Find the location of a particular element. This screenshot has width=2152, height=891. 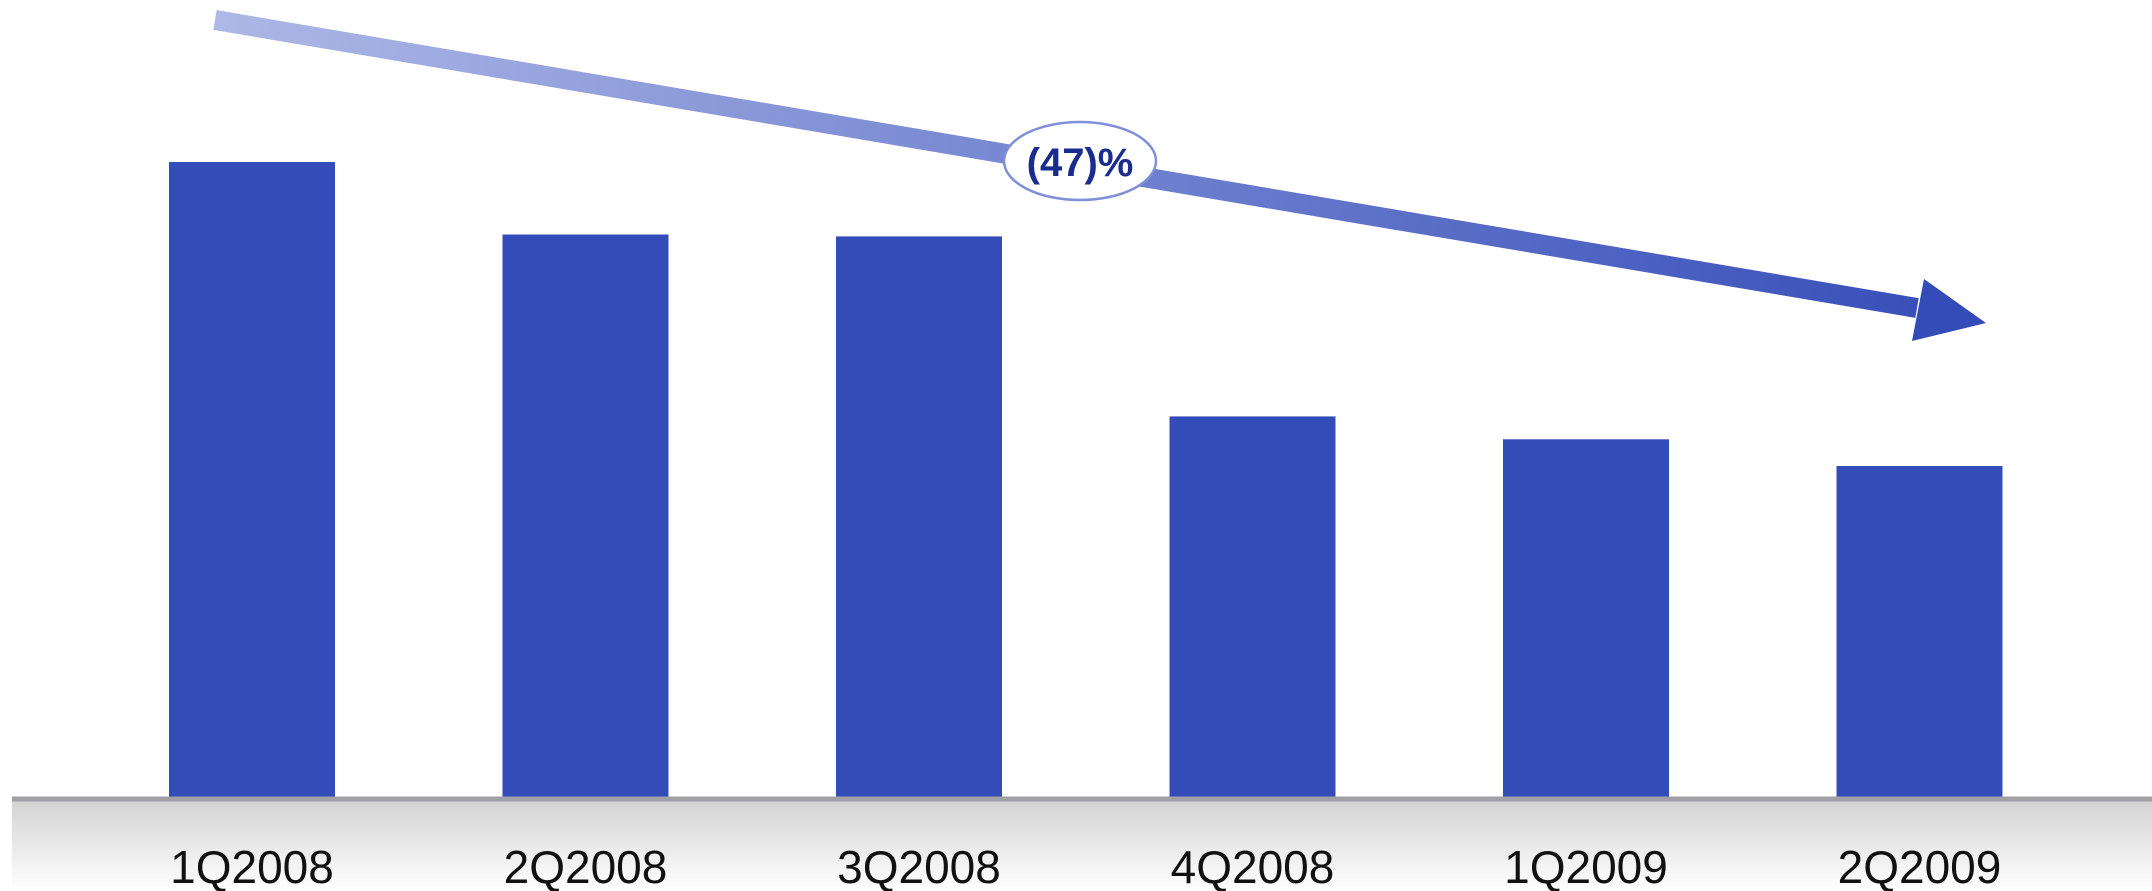

annotation-bubble is located at coordinates (1080, 161).